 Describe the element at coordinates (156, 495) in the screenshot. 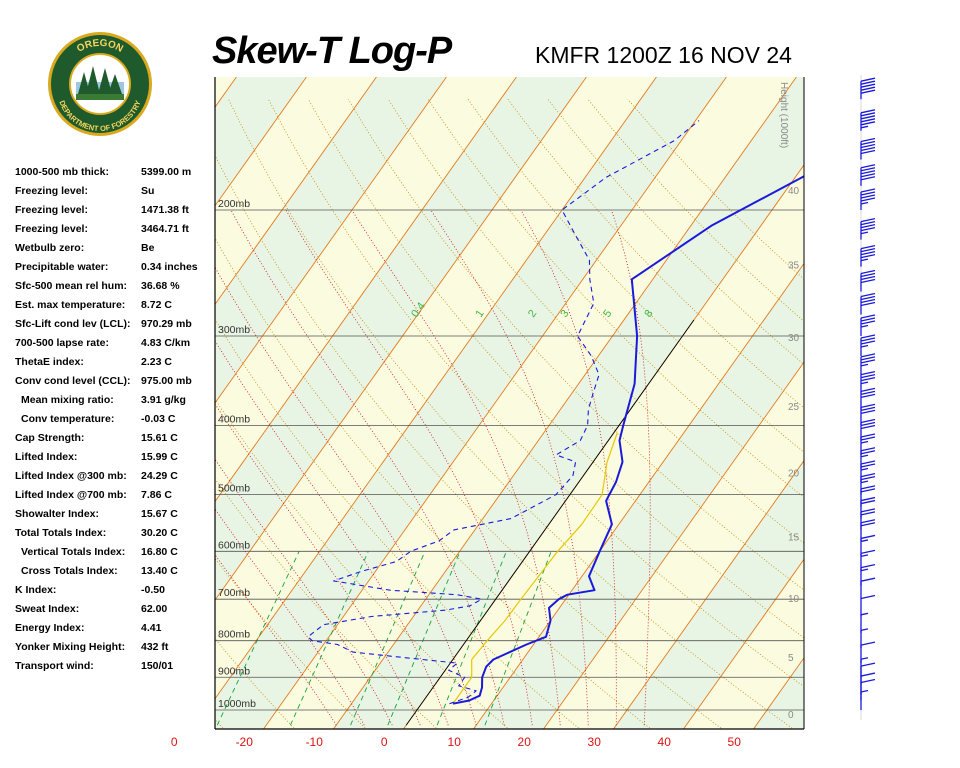

I see `stat-value: 7.86 C` at that location.